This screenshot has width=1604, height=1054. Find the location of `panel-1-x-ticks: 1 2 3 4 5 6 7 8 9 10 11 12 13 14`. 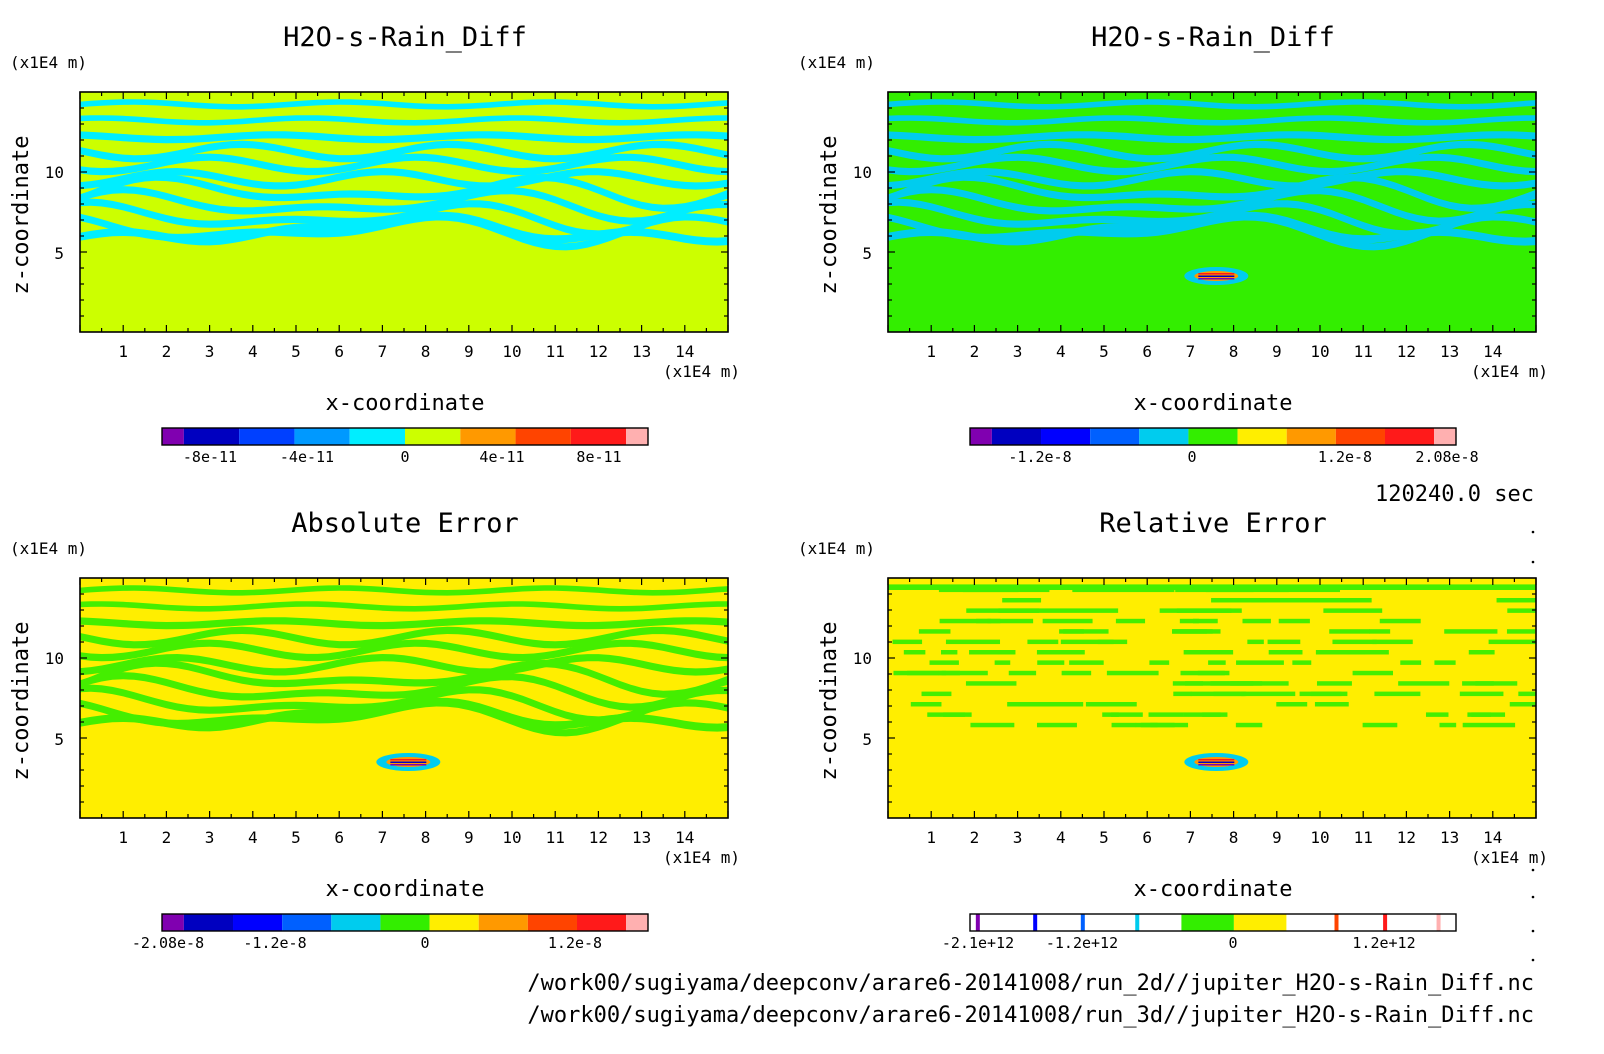

panel-1-x-ticks: 1 2 3 4 5 6 7 8 9 10 11 12 13 14 is located at coordinates (406, 351).